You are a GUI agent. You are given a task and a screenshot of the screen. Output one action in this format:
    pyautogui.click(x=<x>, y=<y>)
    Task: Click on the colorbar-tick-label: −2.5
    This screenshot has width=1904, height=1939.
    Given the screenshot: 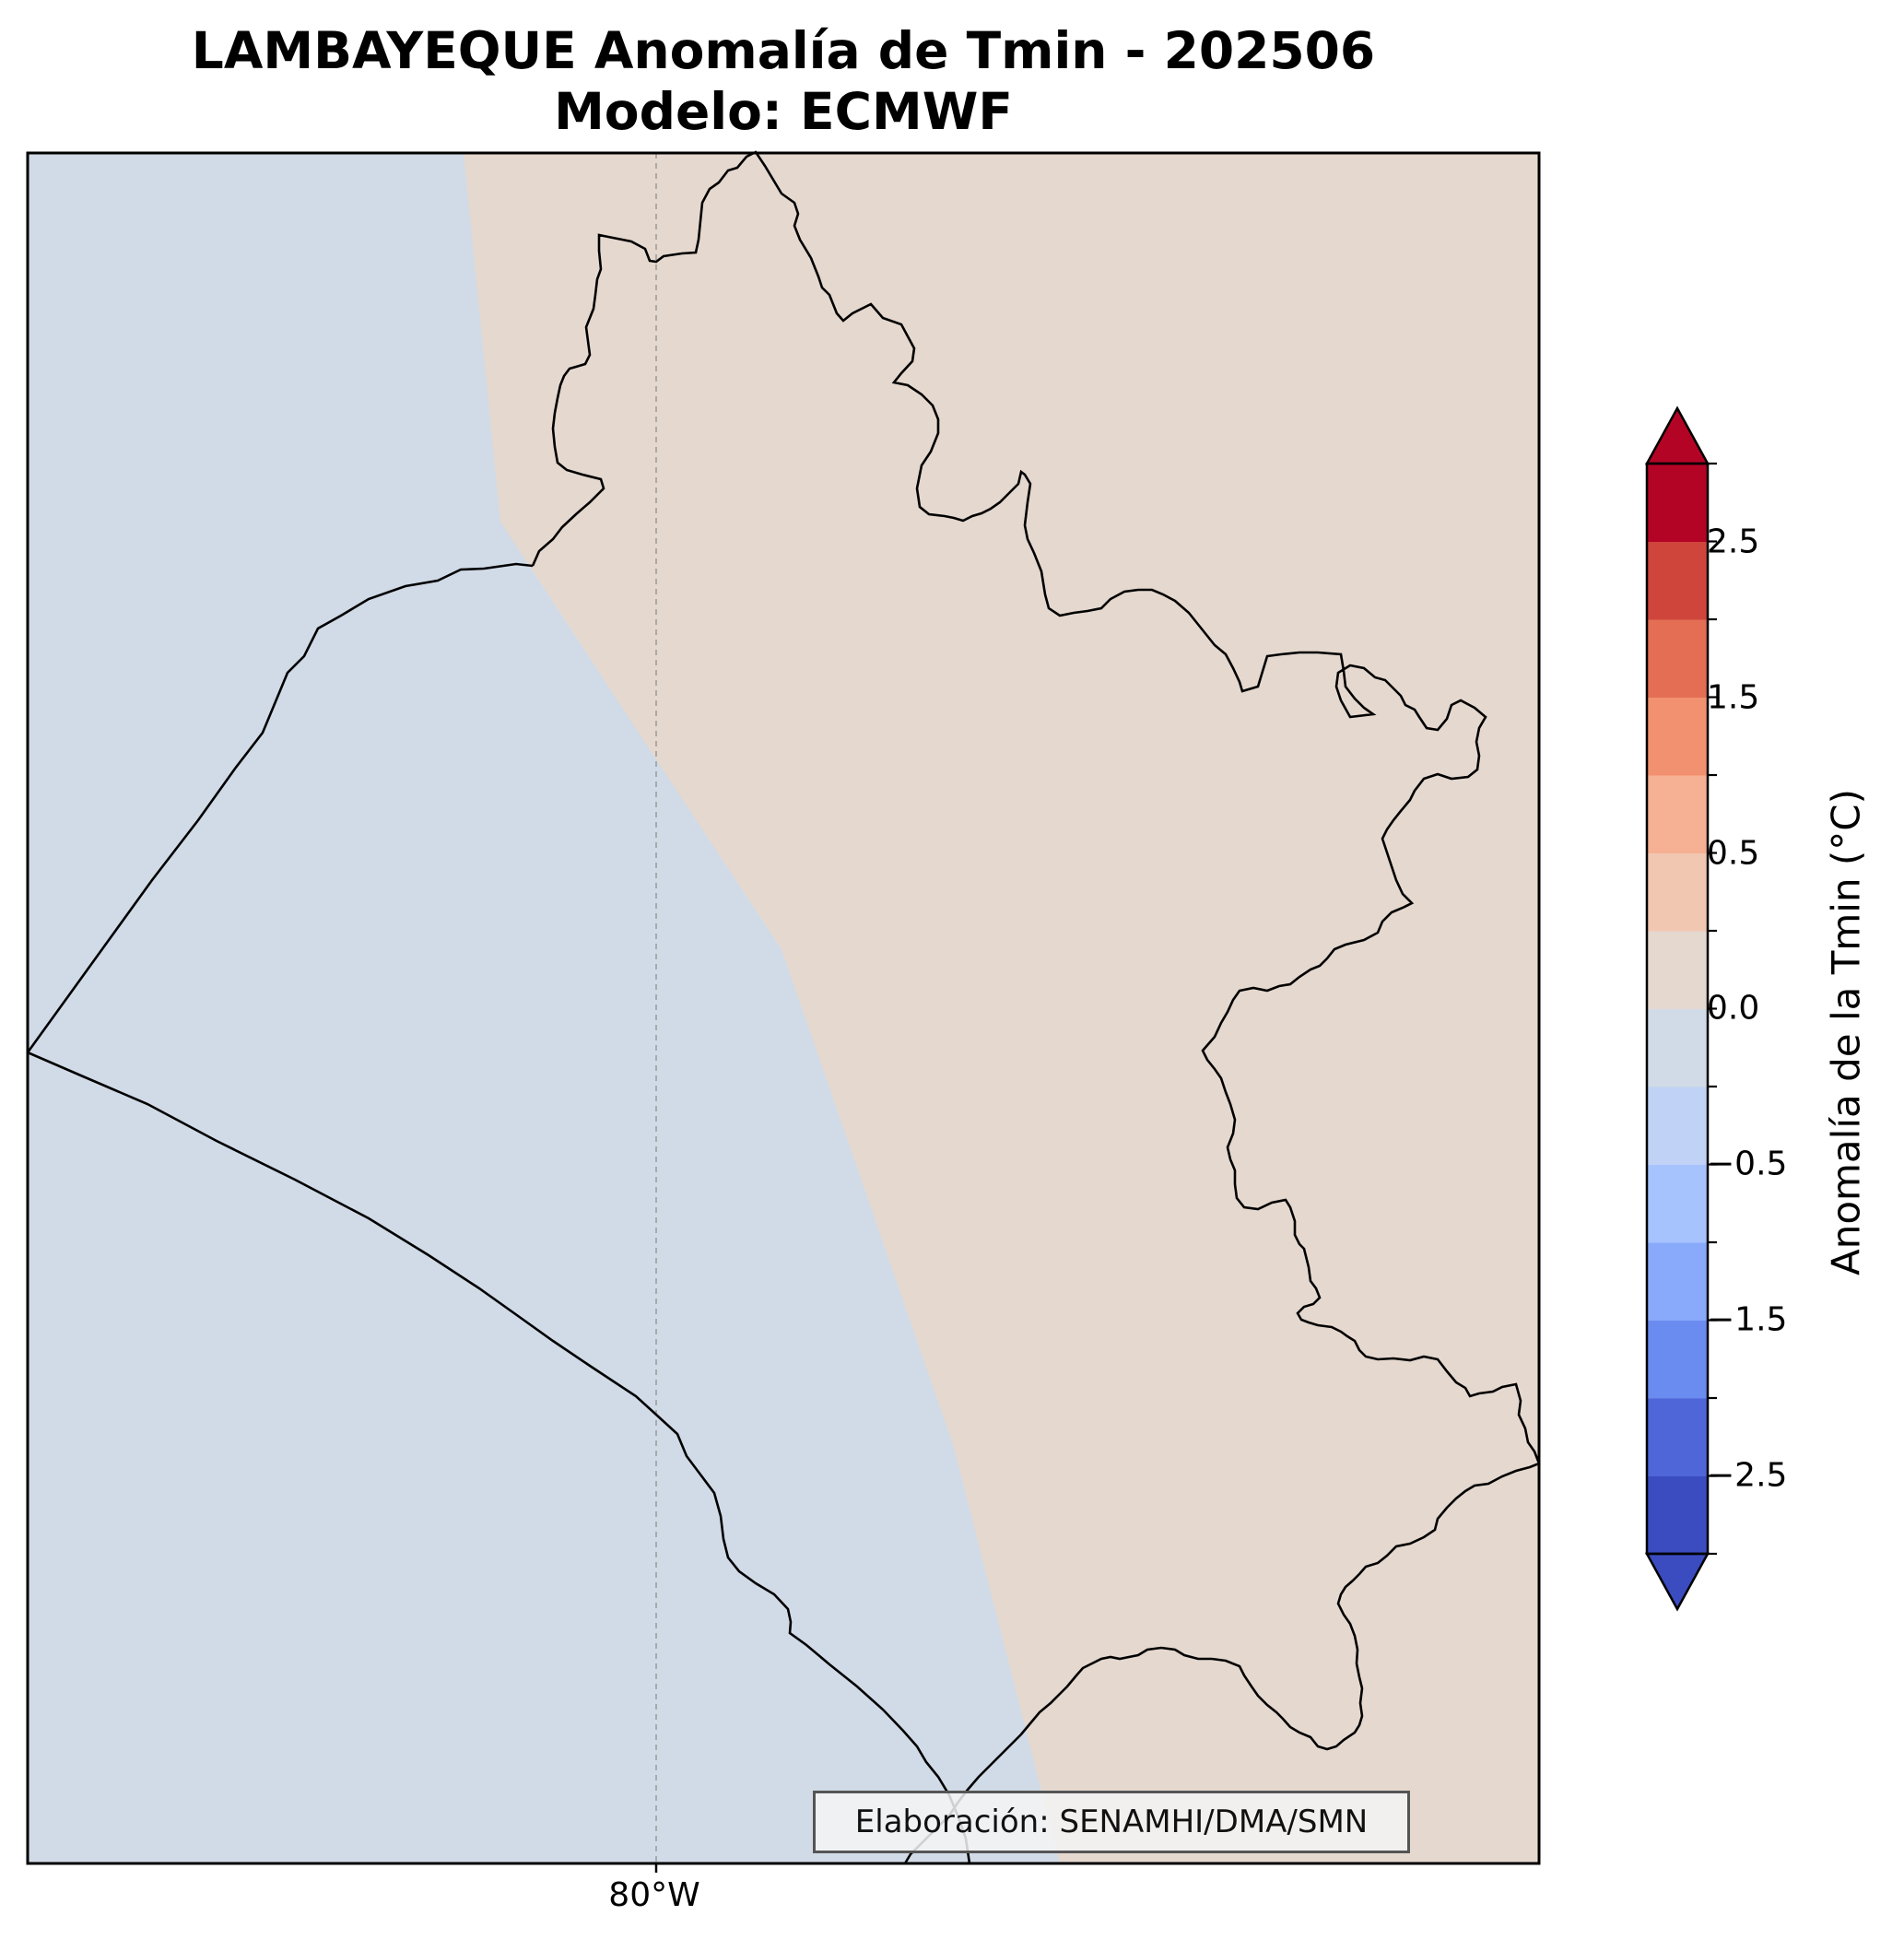 What is the action you would take?
    pyautogui.click(x=1747, y=1475)
    